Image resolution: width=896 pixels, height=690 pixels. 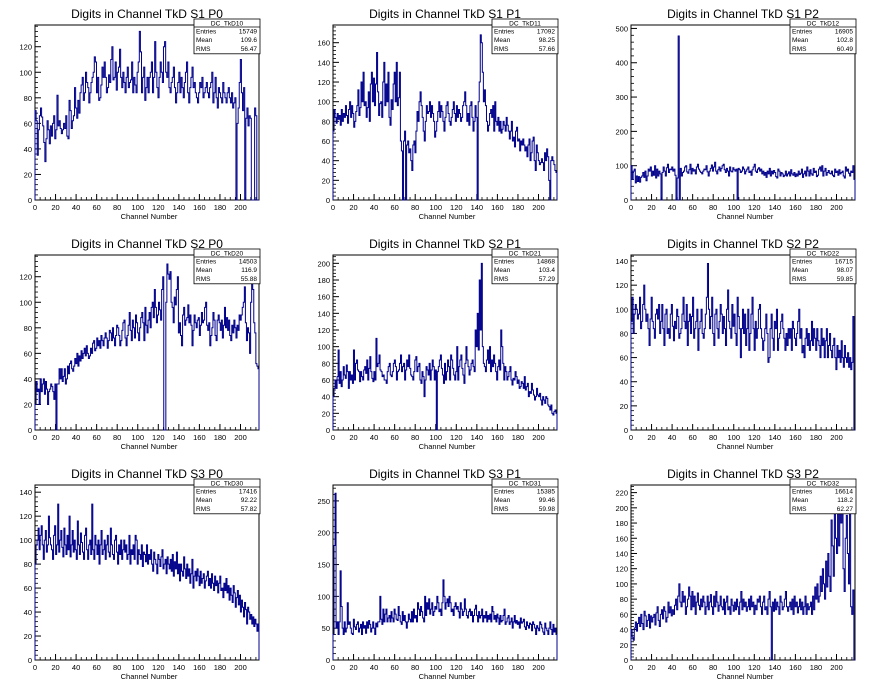 I want to click on stats-value: 15749, so click(x=248, y=32).